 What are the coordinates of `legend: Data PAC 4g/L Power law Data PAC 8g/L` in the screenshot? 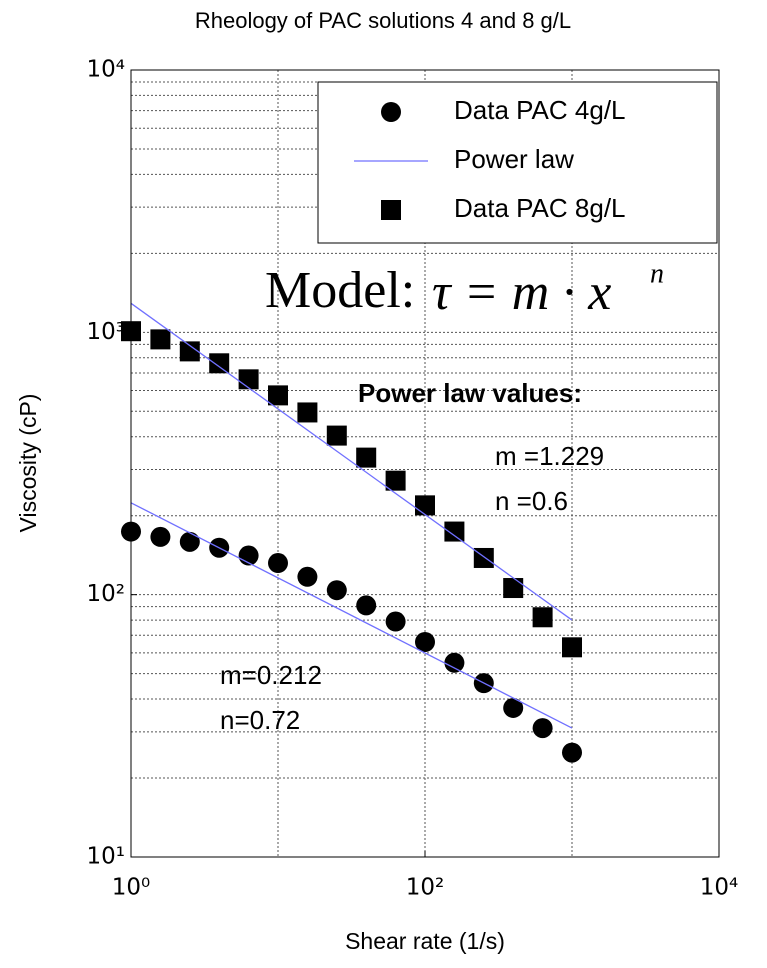 It's located at (517, 162).